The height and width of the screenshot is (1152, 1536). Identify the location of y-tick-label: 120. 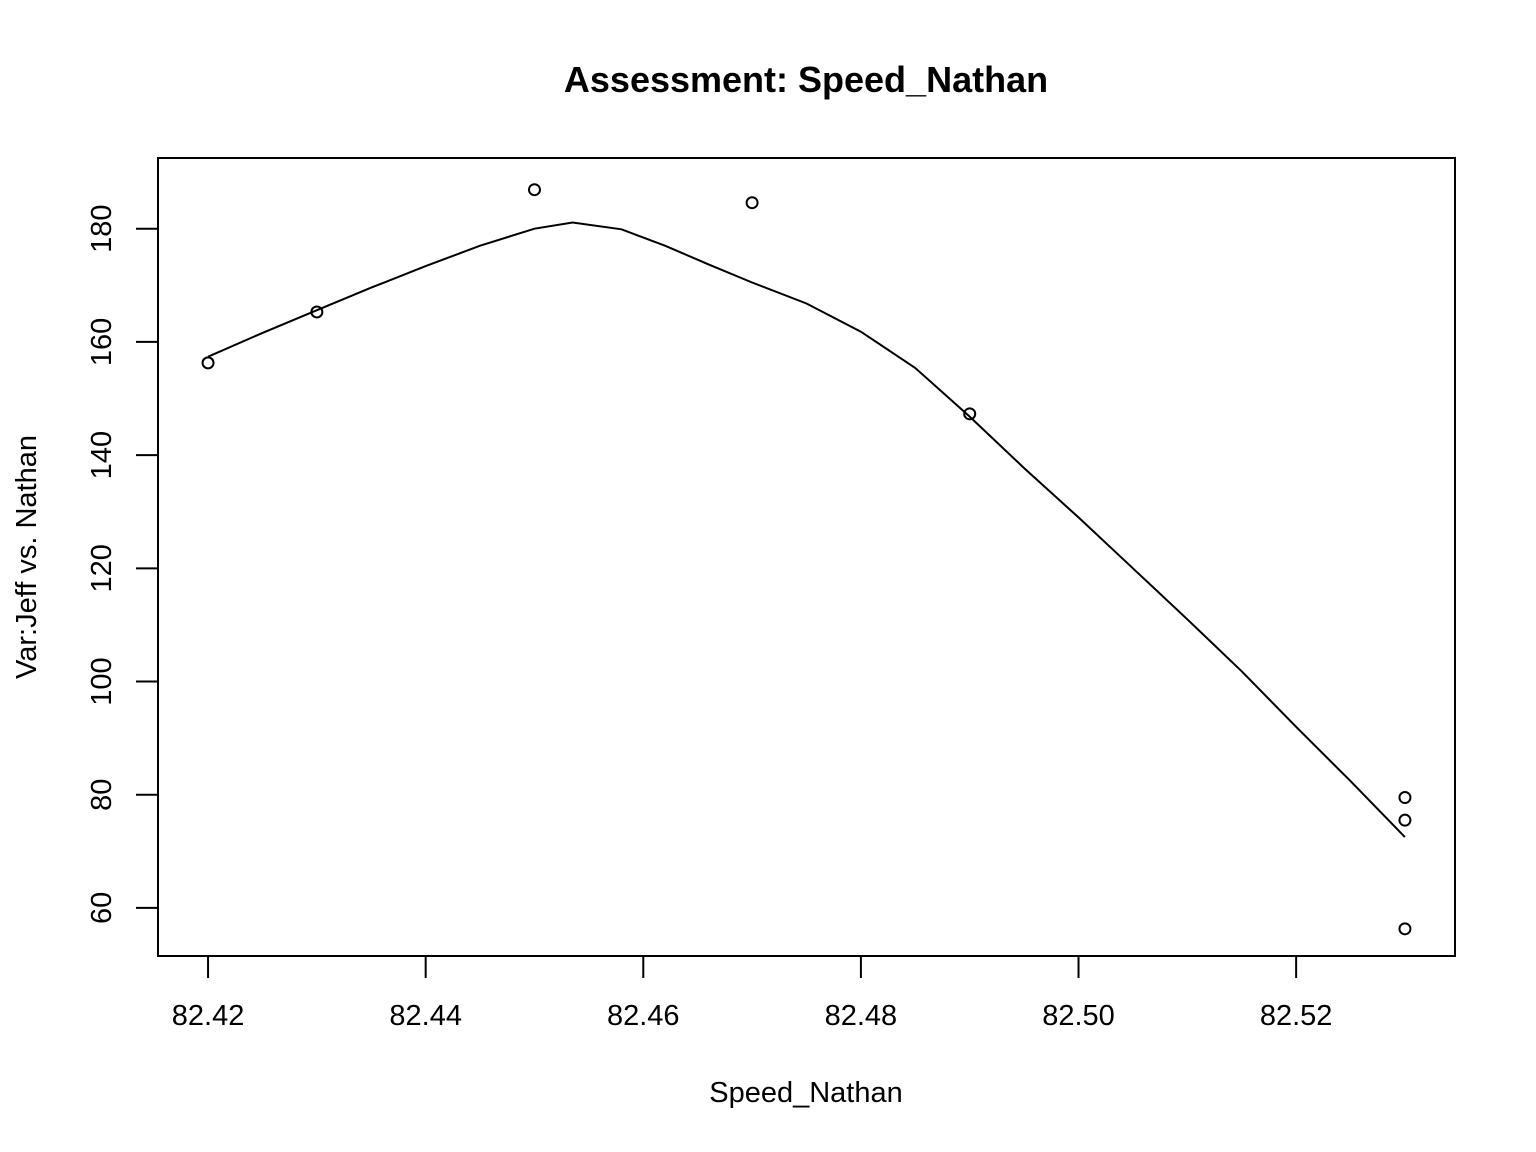
(102, 568).